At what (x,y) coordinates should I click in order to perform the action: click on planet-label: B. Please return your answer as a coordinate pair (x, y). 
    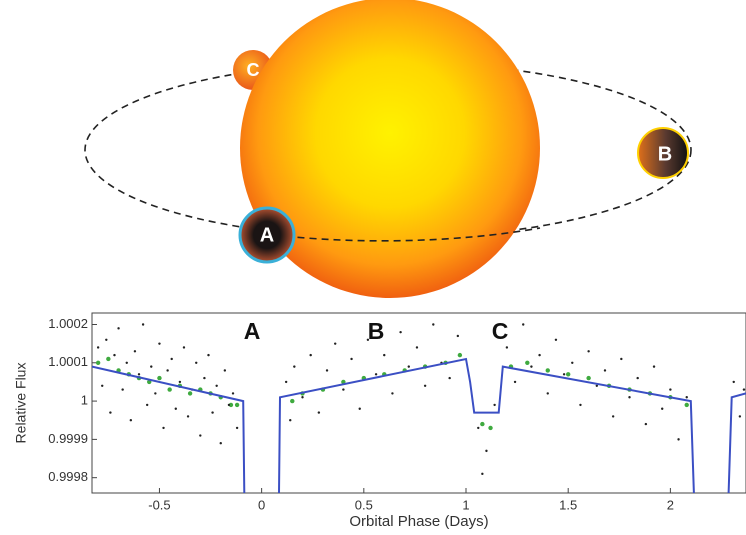
    Looking at the image, I should click on (665, 154).